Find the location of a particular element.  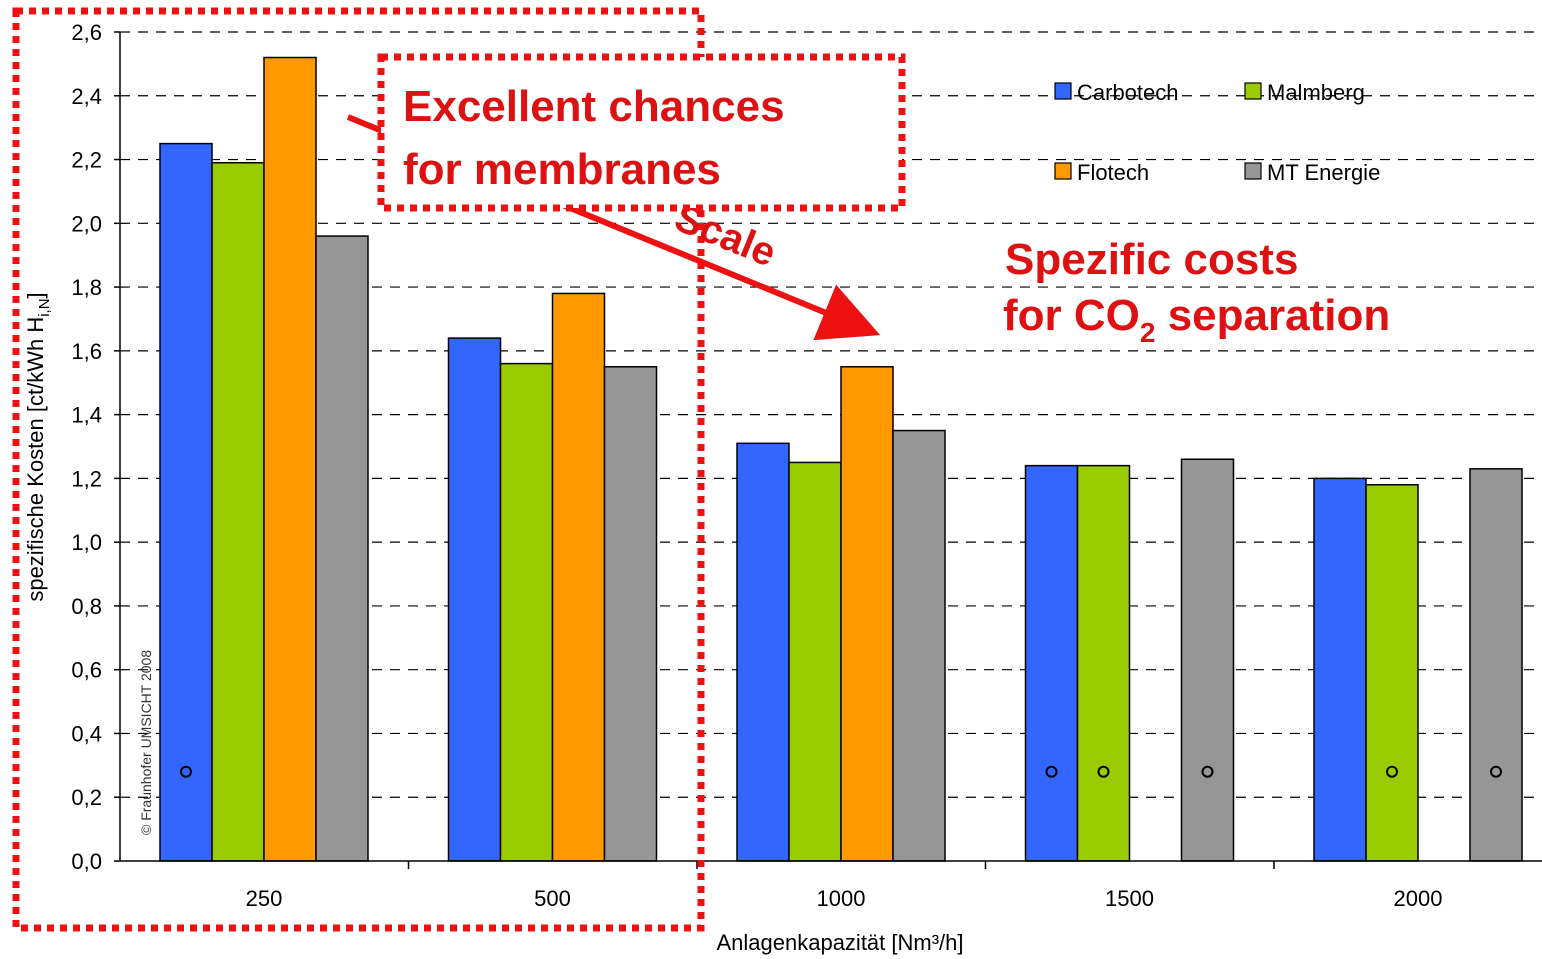

y-tick-label: 0,4 is located at coordinates (86, 733).